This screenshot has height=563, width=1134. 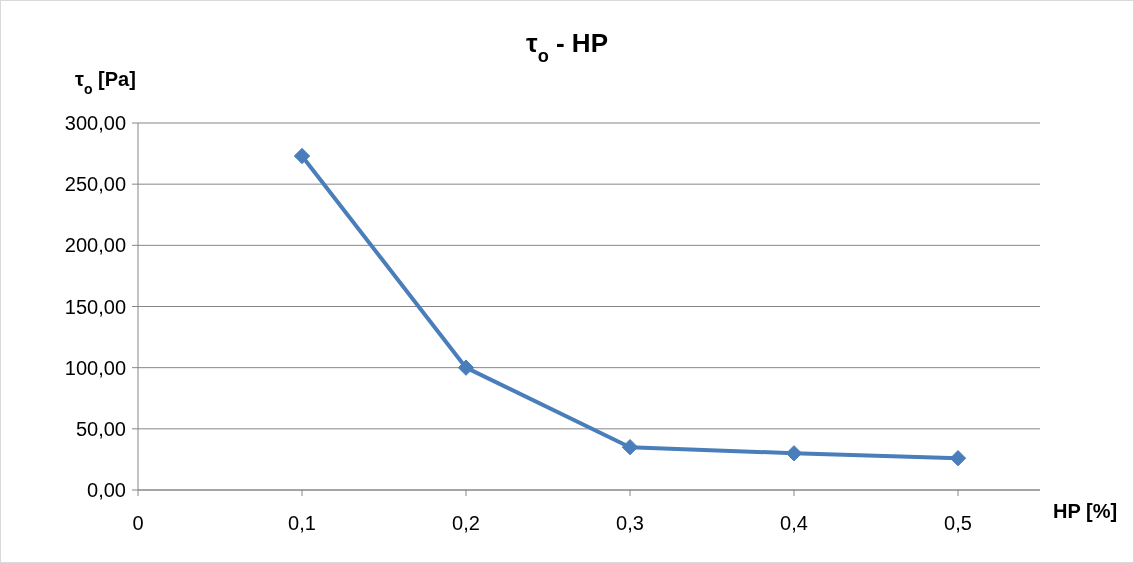 What do you see at coordinates (95, 184) in the screenshot?
I see `y-tick-label: 250,00` at bounding box center [95, 184].